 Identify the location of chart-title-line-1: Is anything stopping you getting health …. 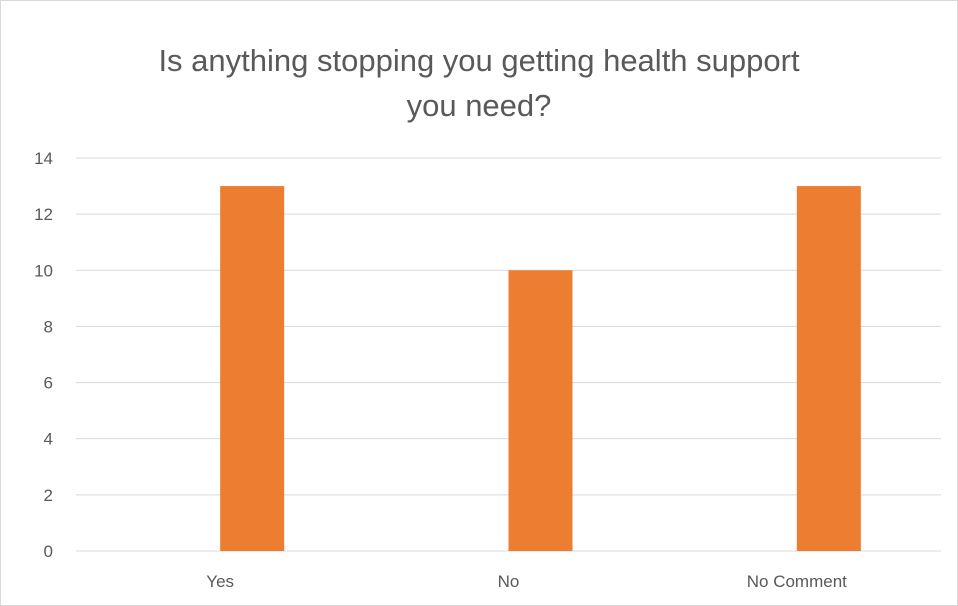
(479, 60).